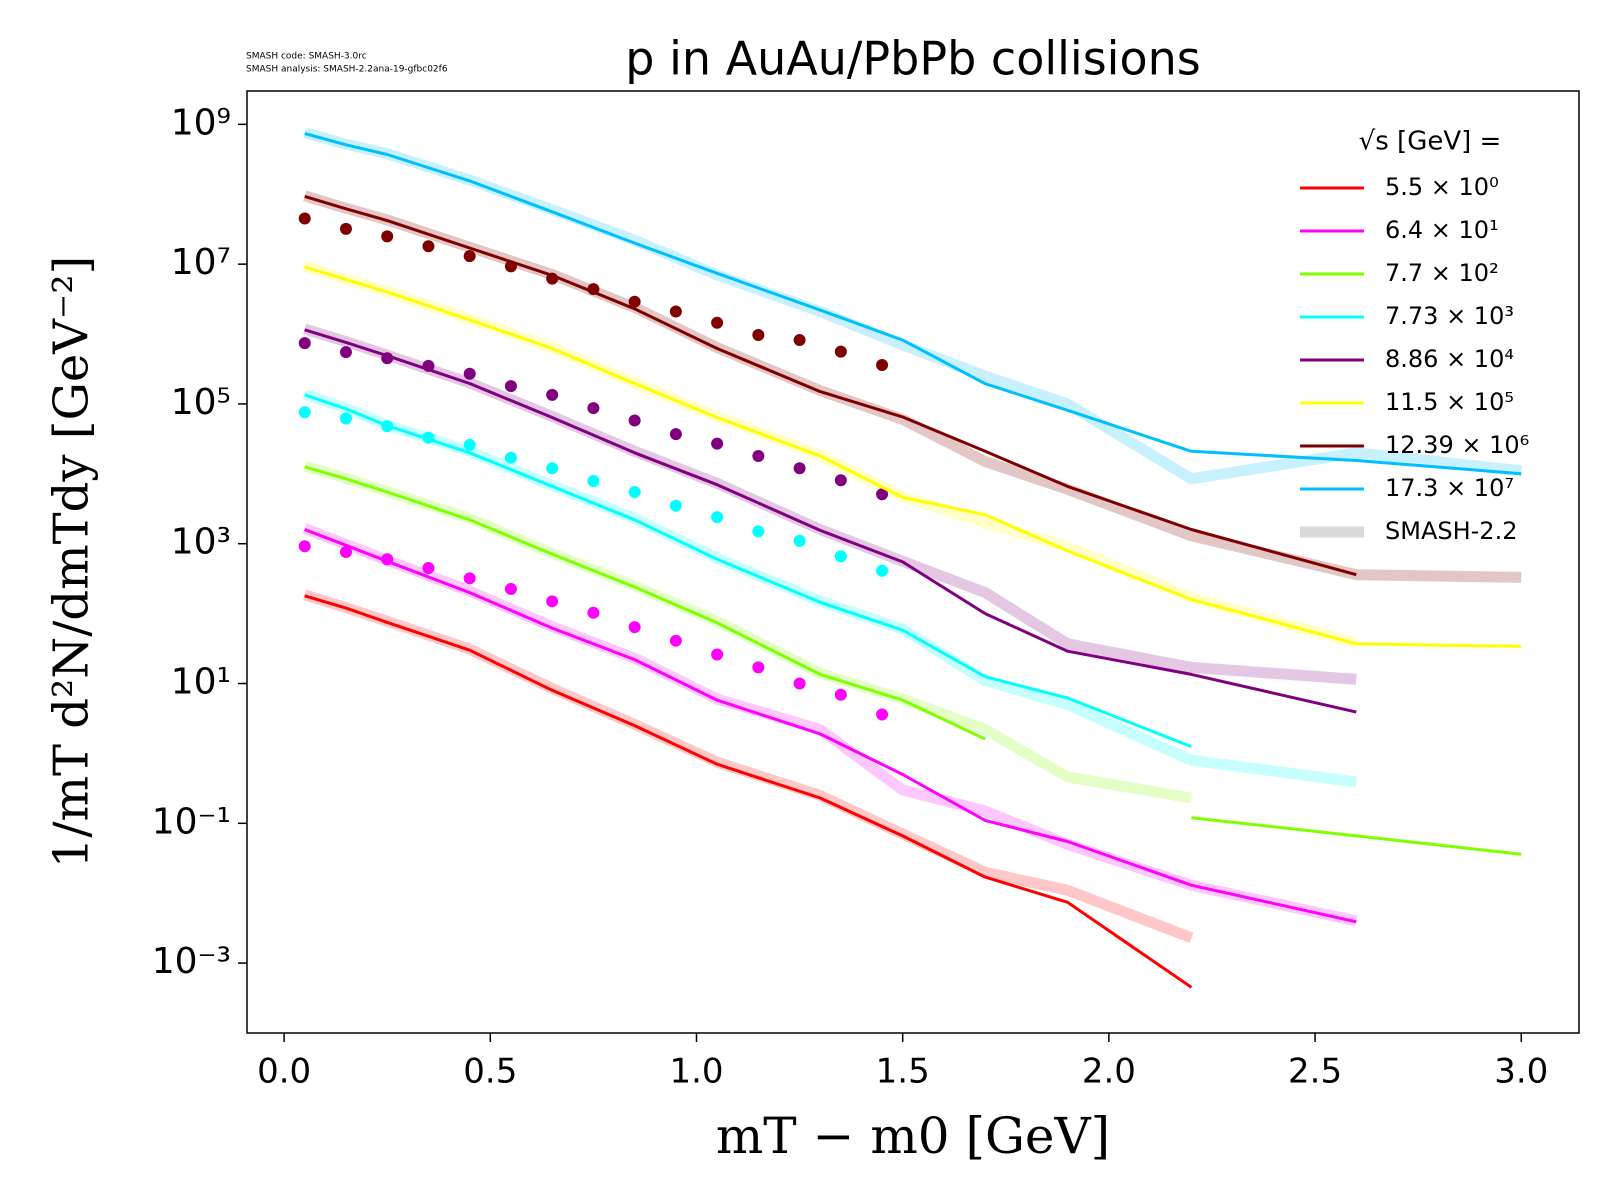  I want to click on x-tick-label: 0.5, so click(490, 1072).